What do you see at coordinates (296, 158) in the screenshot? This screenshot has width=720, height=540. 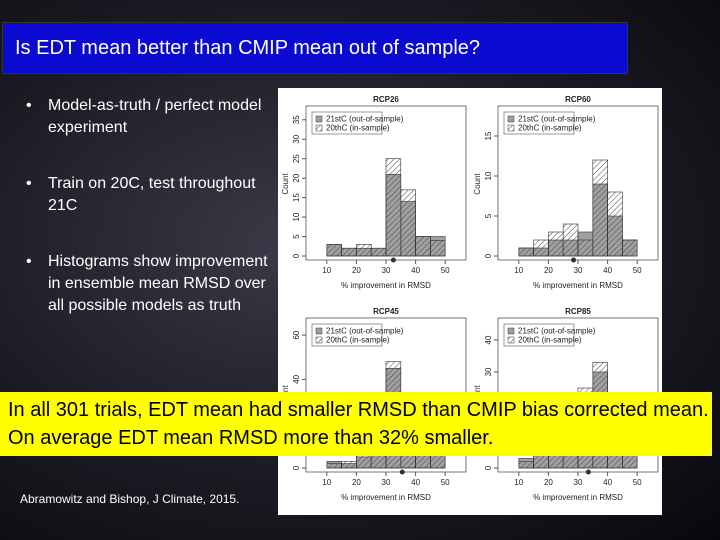 I see `y-tick-label: 25` at bounding box center [296, 158].